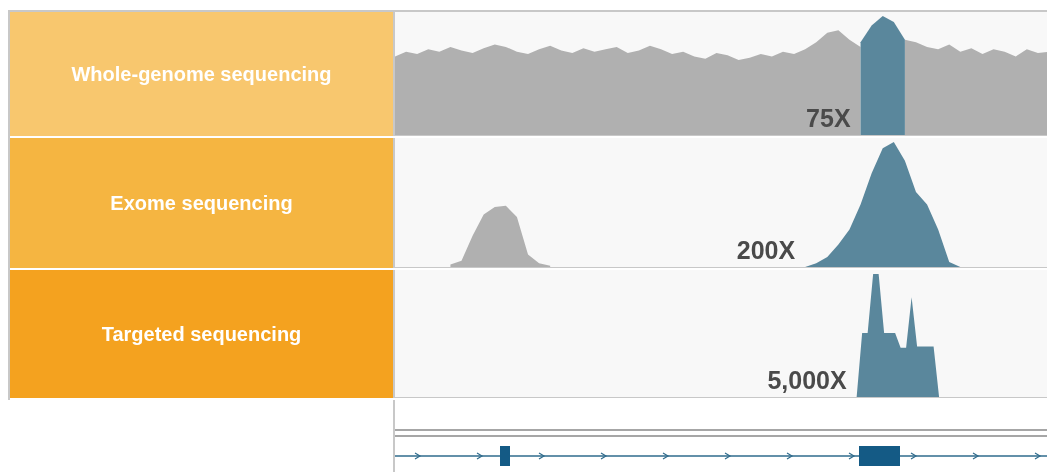  What do you see at coordinates (201, 74) in the screenshot?
I see `text: Whole-genome sequencing` at bounding box center [201, 74].